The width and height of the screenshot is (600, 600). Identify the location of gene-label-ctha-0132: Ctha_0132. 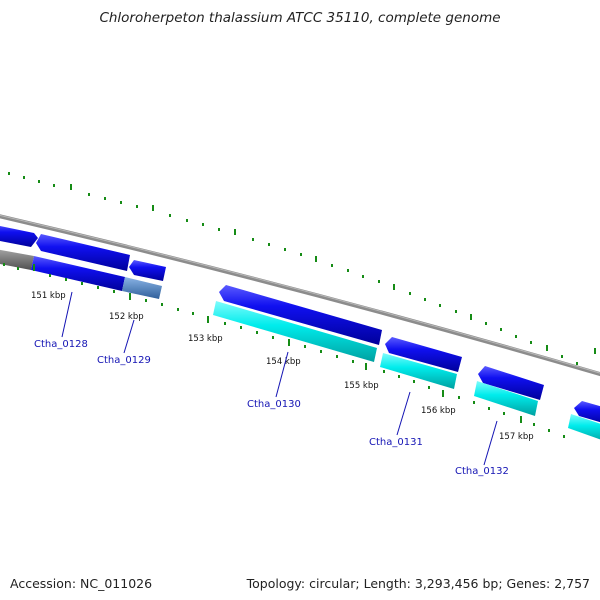
(482, 471).